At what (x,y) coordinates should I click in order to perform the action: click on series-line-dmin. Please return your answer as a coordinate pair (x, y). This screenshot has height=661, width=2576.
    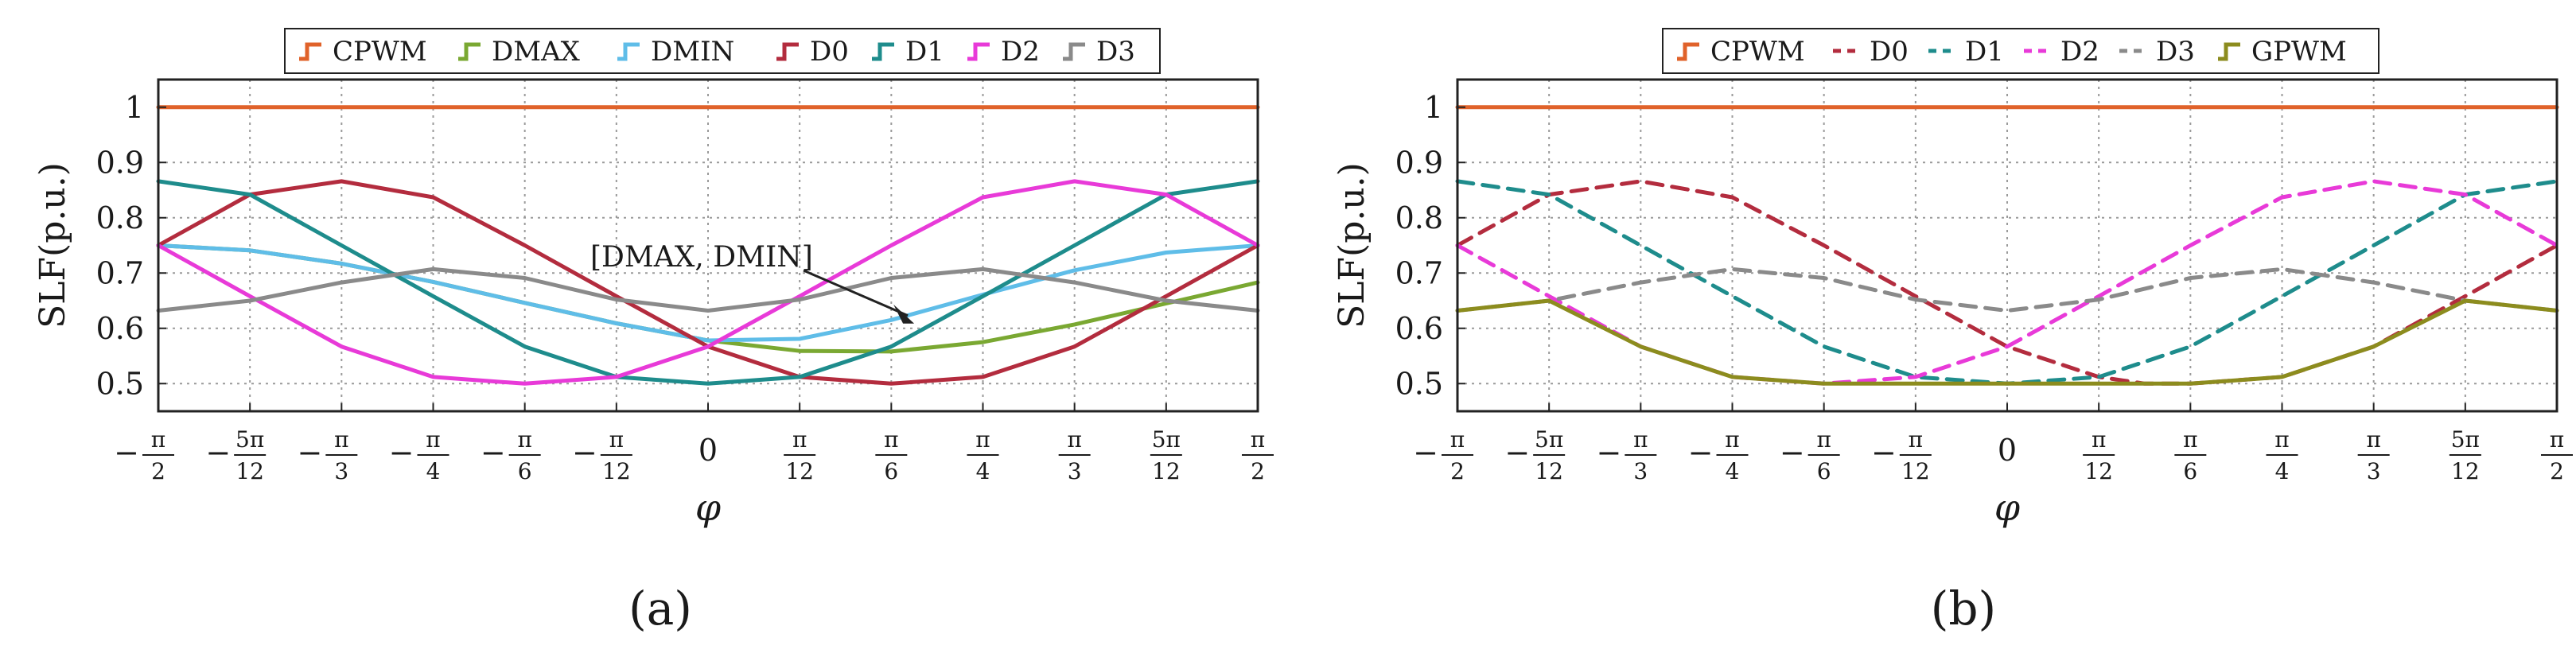
    Looking at the image, I should click on (708, 293).